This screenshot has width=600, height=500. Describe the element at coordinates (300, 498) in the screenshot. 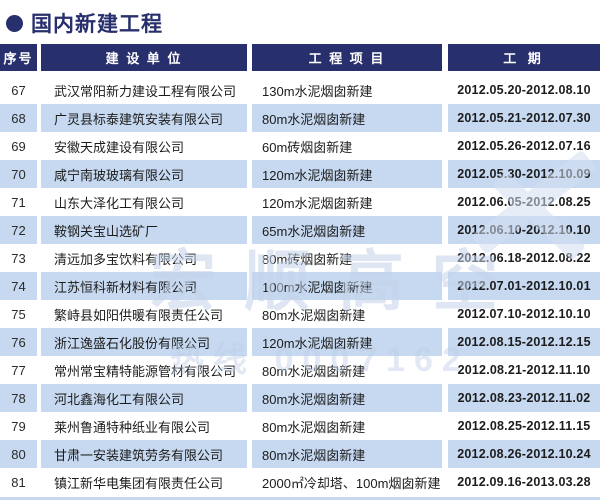

I see `partial-next-row` at that location.